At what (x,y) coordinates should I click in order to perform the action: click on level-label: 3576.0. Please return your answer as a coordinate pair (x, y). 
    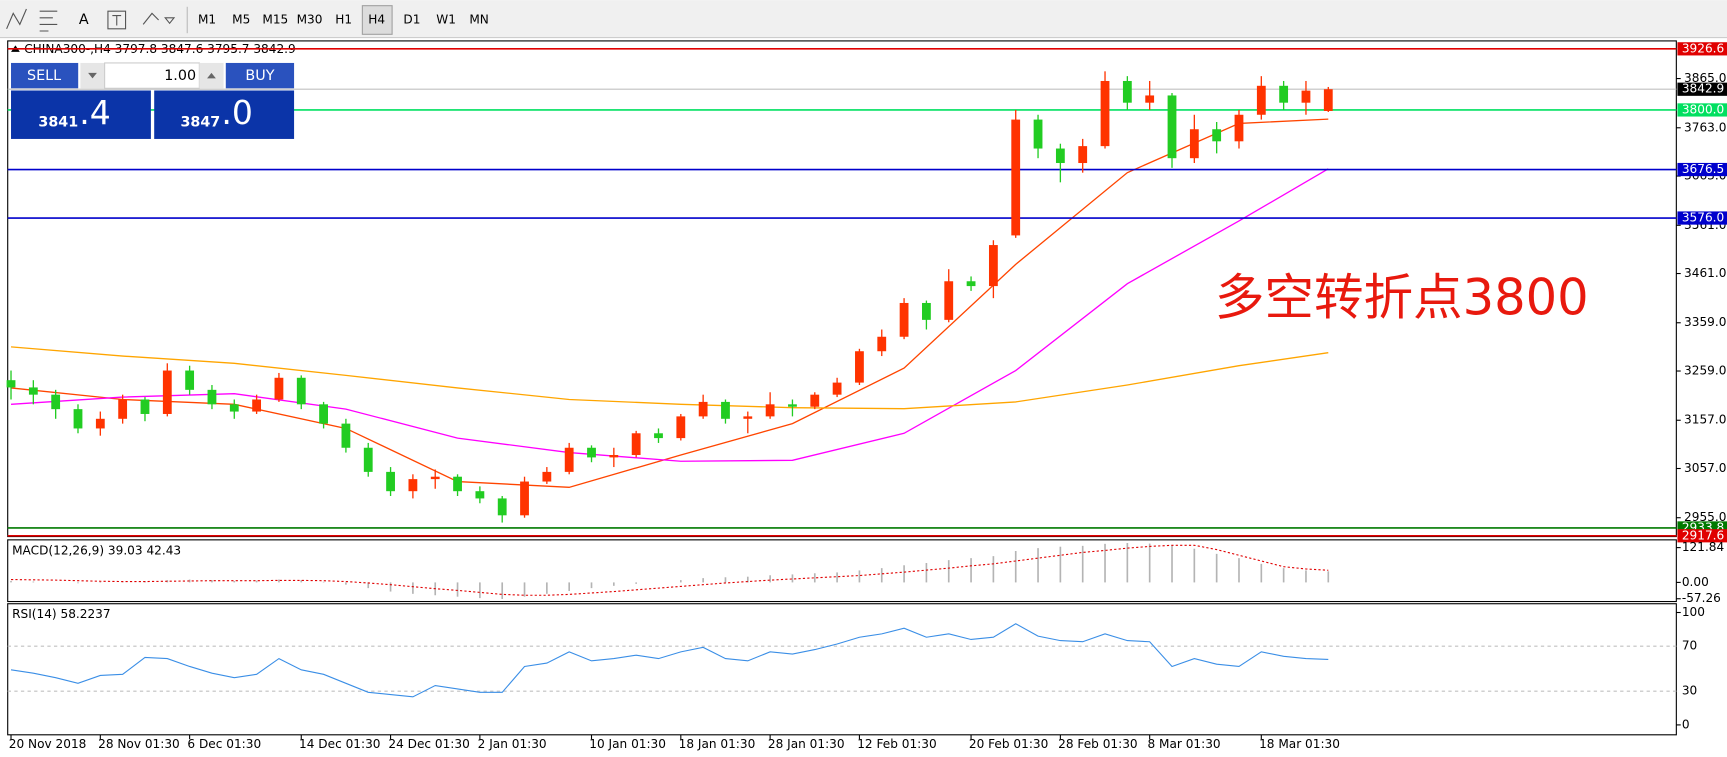
    Looking at the image, I should click on (1703, 218).